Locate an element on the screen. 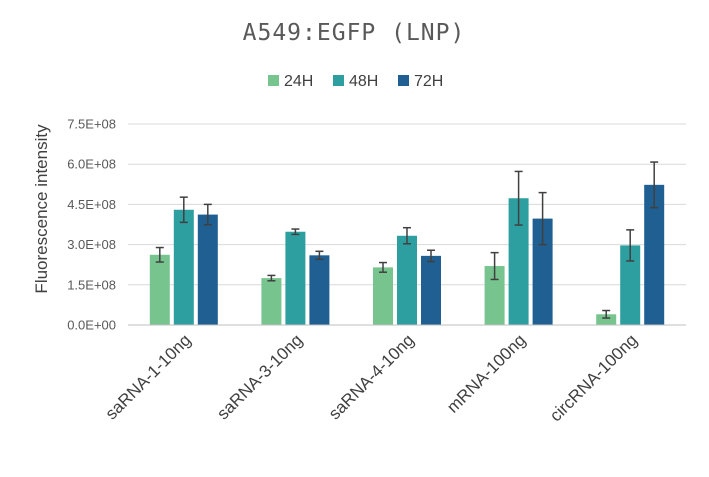 This screenshot has height=477, width=709. y-tick-label: 1.5E+08 is located at coordinates (91, 284).